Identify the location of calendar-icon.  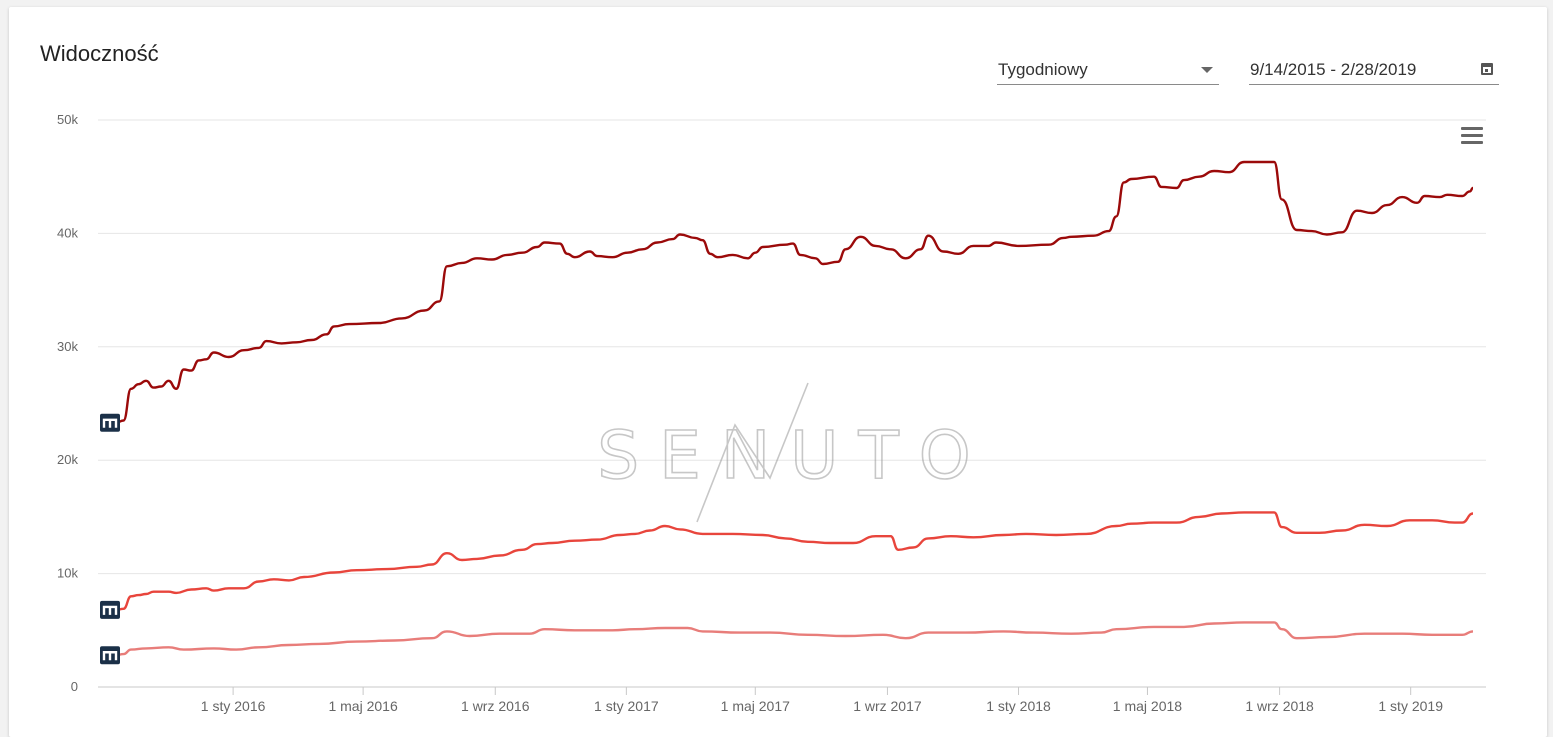
(1487, 69).